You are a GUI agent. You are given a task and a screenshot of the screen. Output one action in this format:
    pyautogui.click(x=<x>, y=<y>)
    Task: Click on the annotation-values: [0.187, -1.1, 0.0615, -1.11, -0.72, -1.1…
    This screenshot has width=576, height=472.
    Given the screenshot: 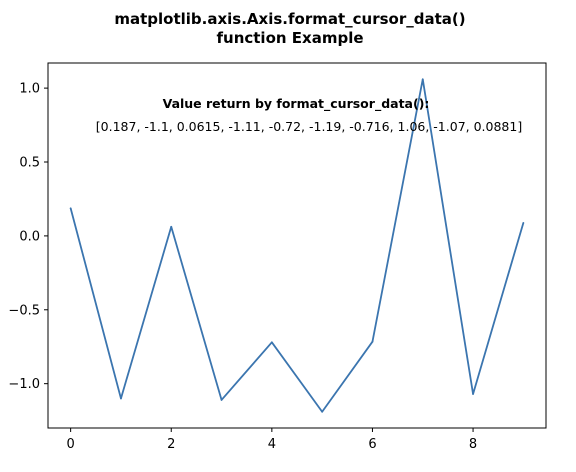 What is the action you would take?
    pyautogui.click(x=309, y=126)
    